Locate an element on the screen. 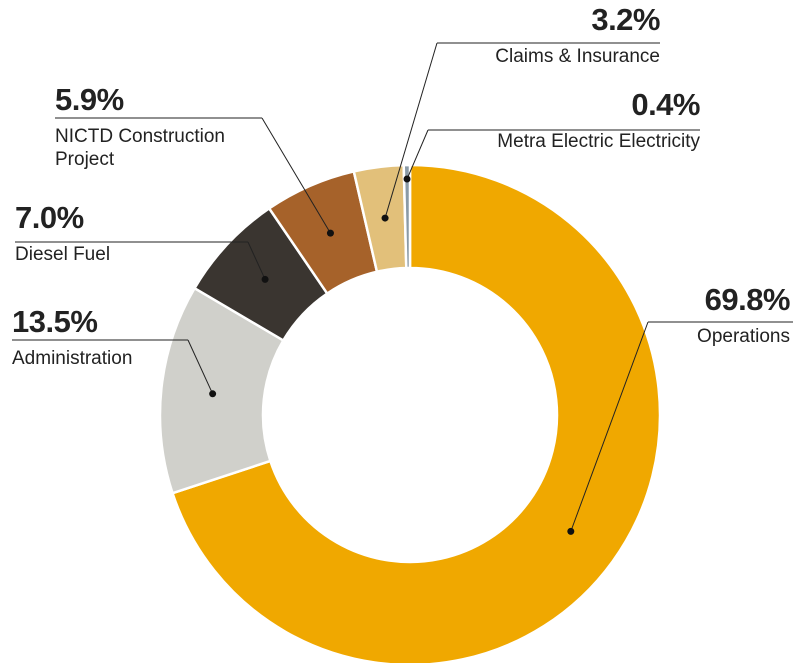  category-label: Diesel Fuel is located at coordinates (63, 254).